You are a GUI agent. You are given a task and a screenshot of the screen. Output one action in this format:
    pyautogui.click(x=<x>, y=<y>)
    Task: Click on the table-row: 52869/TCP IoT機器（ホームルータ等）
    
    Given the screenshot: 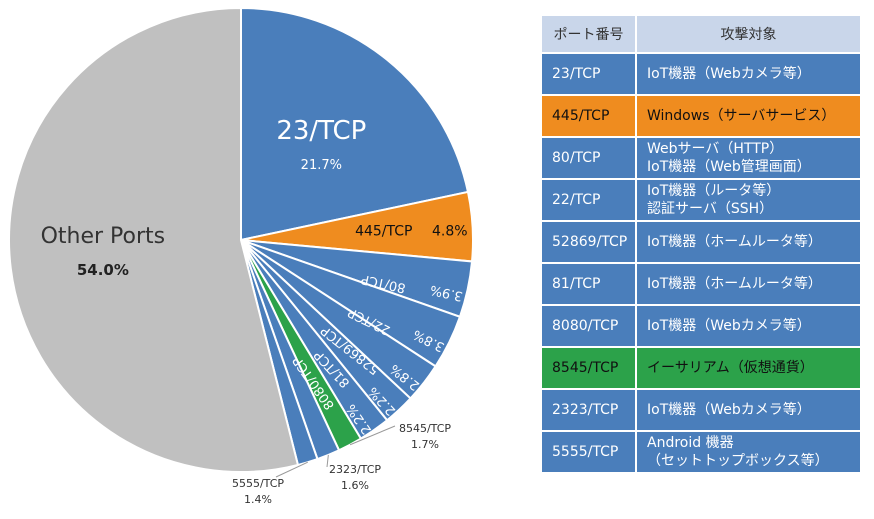 What is the action you would take?
    pyautogui.click(x=701, y=242)
    